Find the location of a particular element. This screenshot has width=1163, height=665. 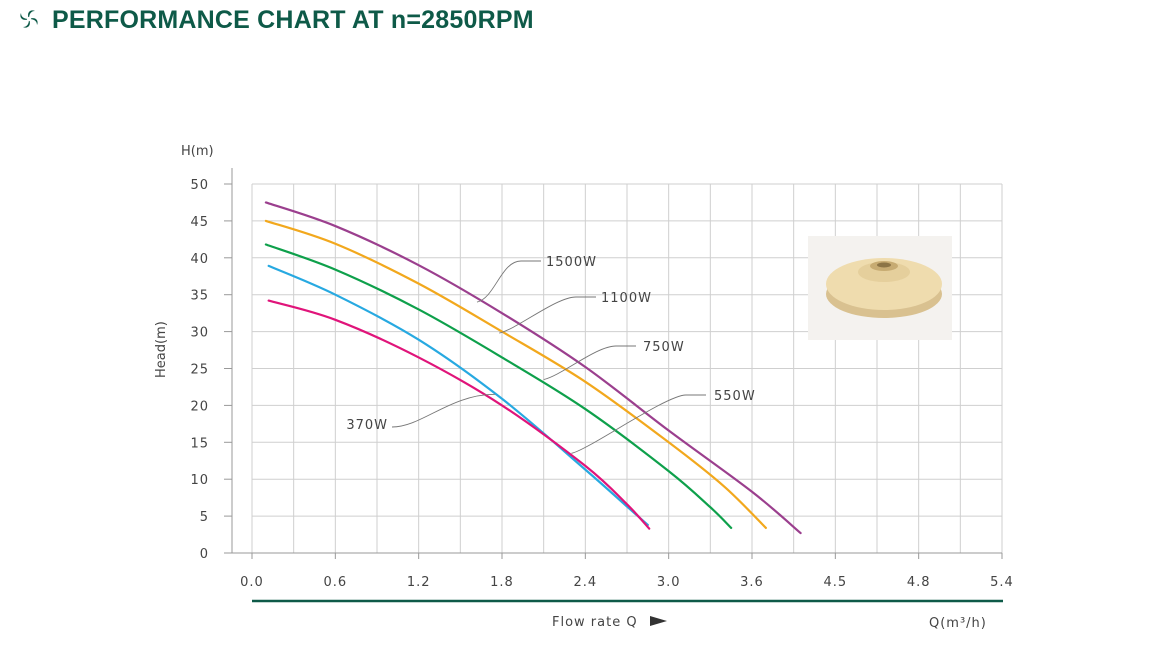

series-label: 550W is located at coordinates (735, 396).